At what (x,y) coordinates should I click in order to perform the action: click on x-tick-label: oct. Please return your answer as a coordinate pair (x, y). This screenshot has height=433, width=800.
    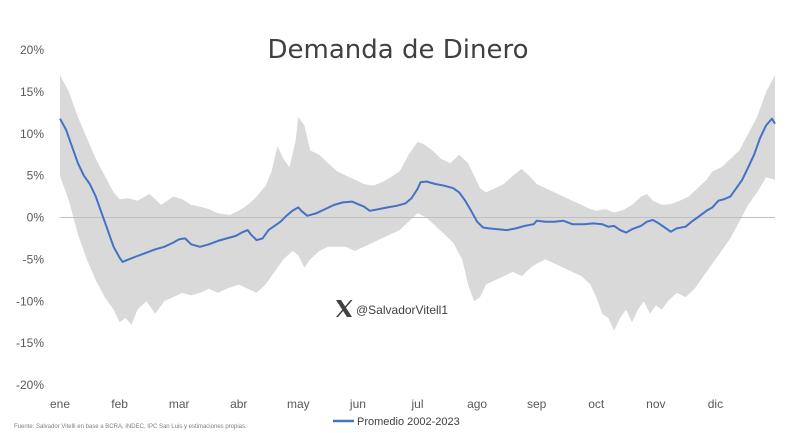
    Looking at the image, I should click on (596, 404).